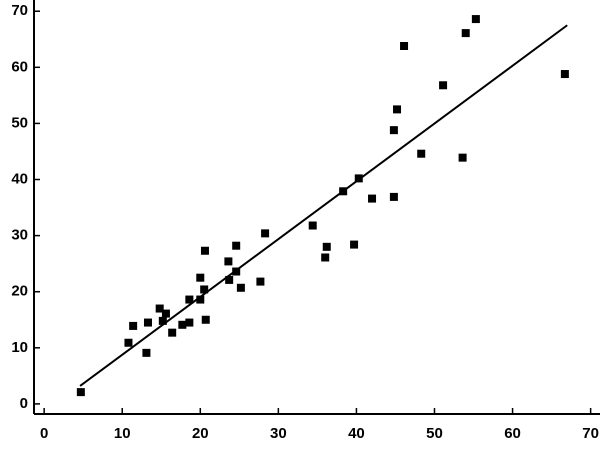  What do you see at coordinates (590, 433) in the screenshot?
I see `x-tick-label: 70` at bounding box center [590, 433].